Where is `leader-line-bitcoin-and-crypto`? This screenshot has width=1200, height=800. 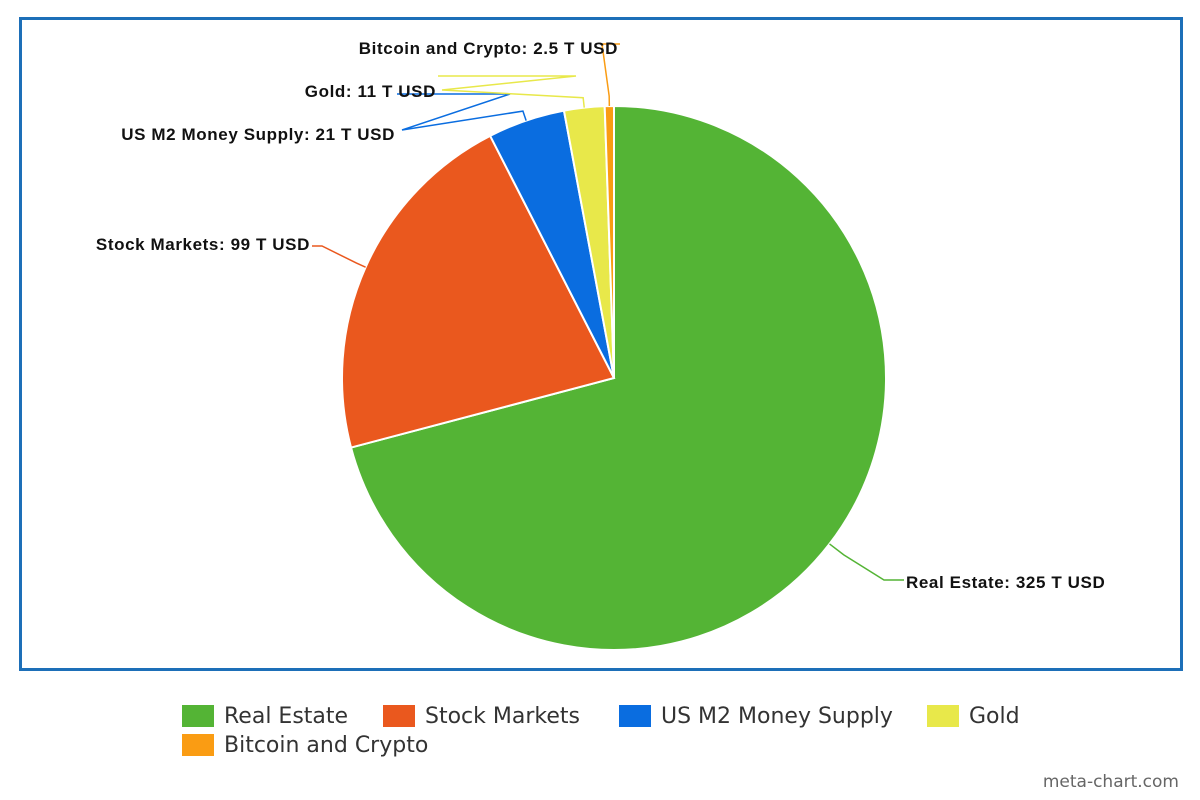 leader-line-bitcoin-and-crypto is located at coordinates (610, 75).